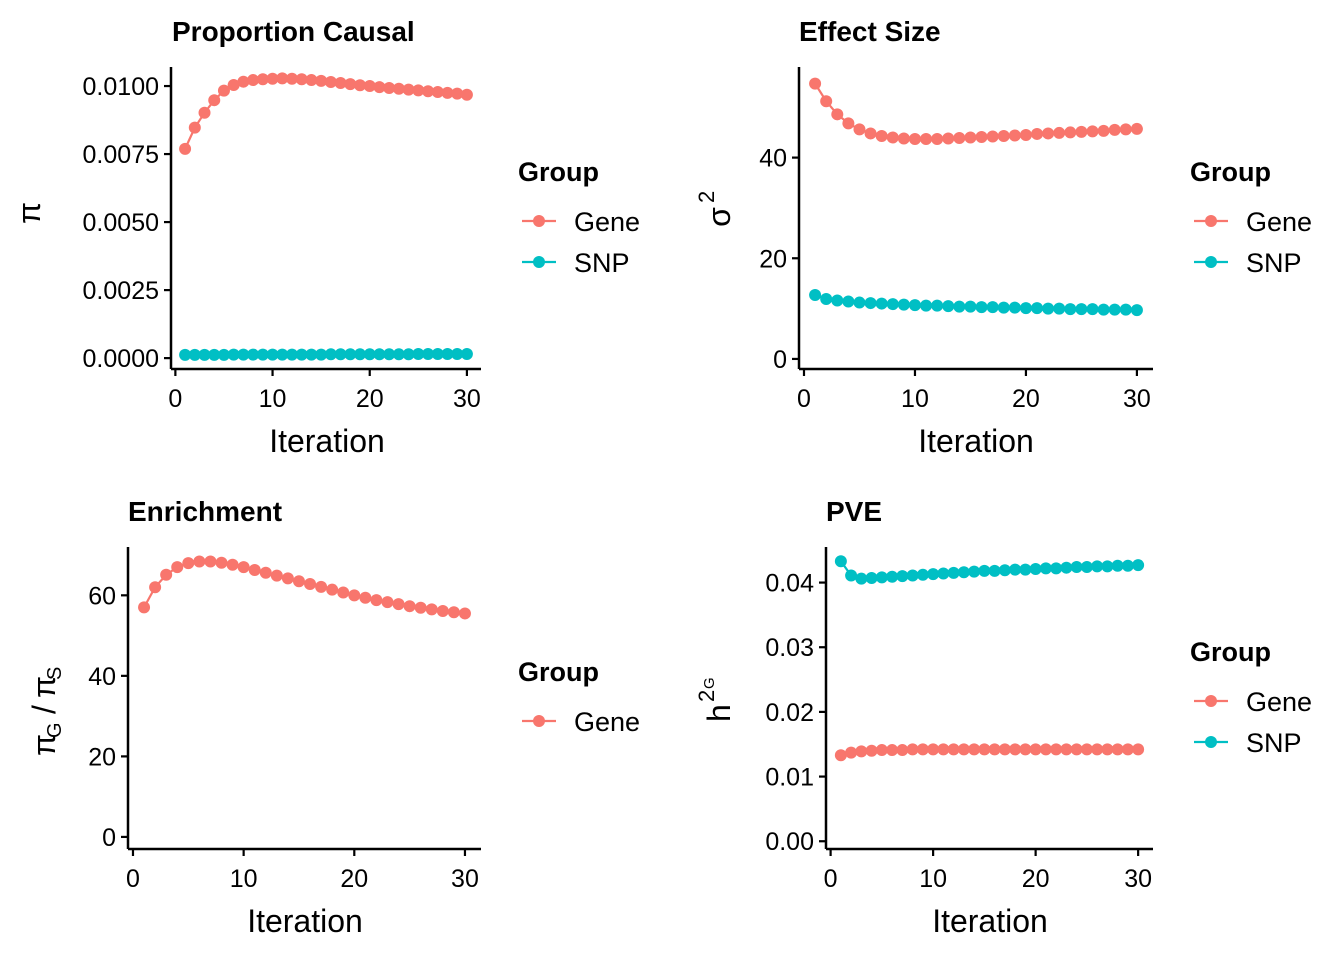 The height and width of the screenshot is (960, 1344). Describe the element at coordinates (305, 921) in the screenshot. I see `x-axis-title: Iteration` at that location.